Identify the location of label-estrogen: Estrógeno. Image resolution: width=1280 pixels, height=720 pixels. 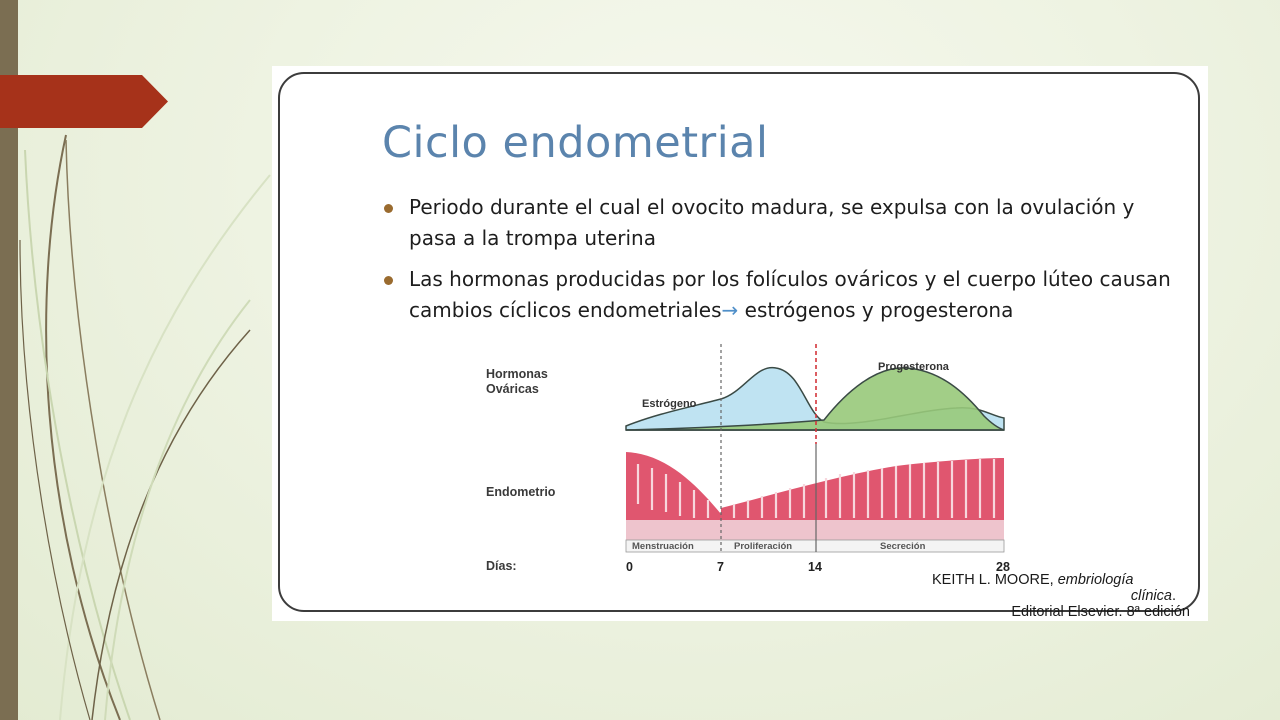
(669, 404).